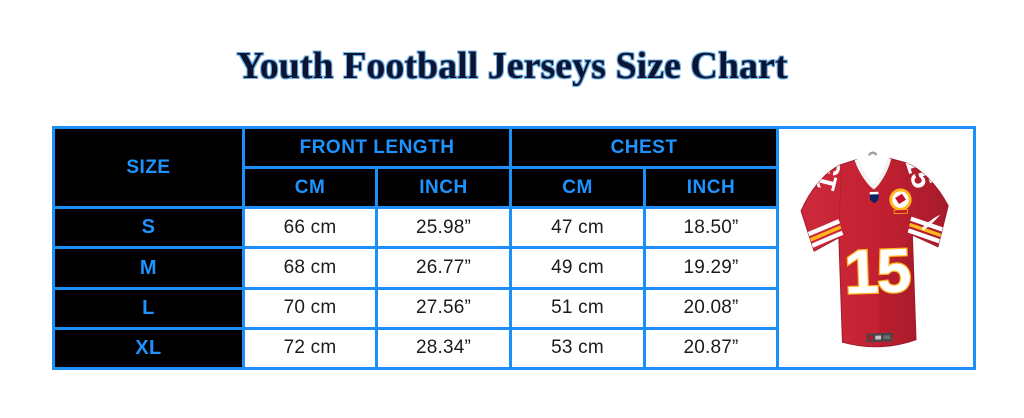 Image resolution: width=1024 pixels, height=418 pixels. What do you see at coordinates (148, 348) in the screenshot?
I see `size-cell: XL` at bounding box center [148, 348].